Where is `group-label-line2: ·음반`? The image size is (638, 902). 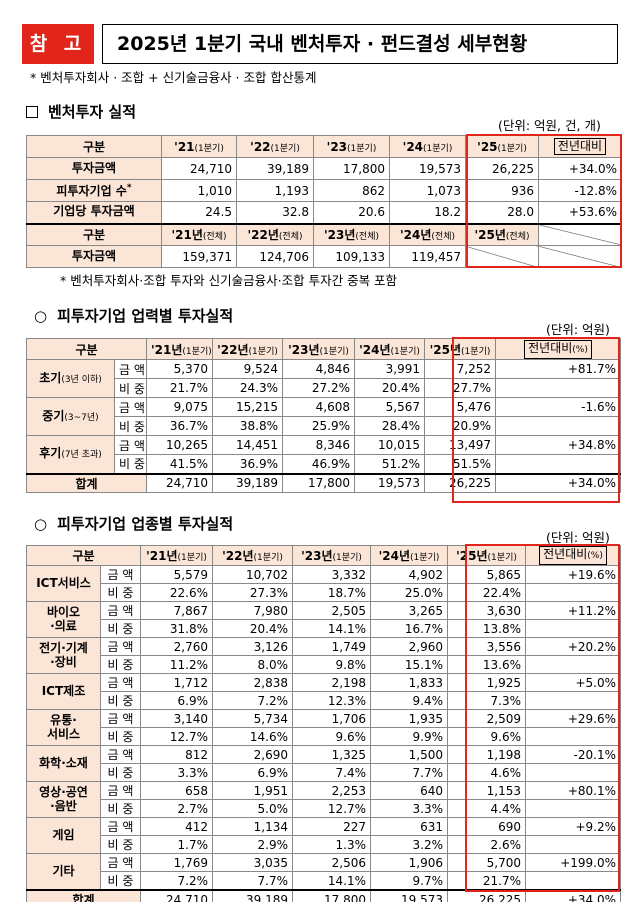 group-label-line2: ·음반 is located at coordinates (63, 805).